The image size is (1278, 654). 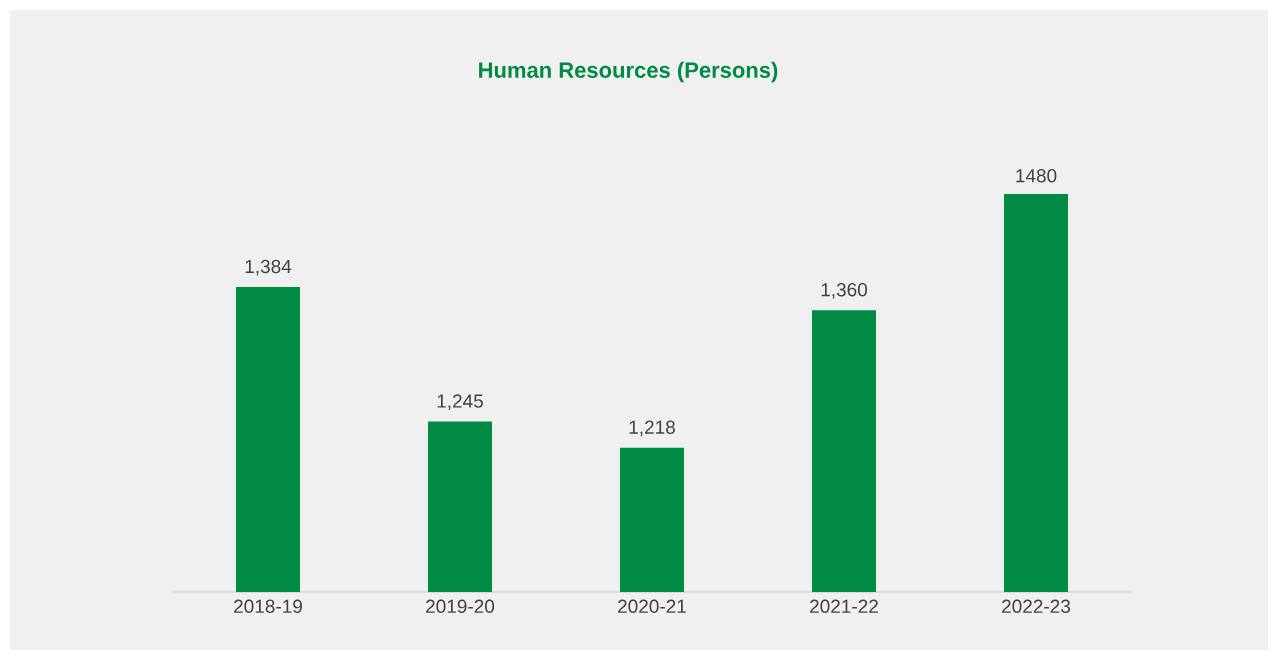 I want to click on data-label: 1,218, so click(x=652, y=428).